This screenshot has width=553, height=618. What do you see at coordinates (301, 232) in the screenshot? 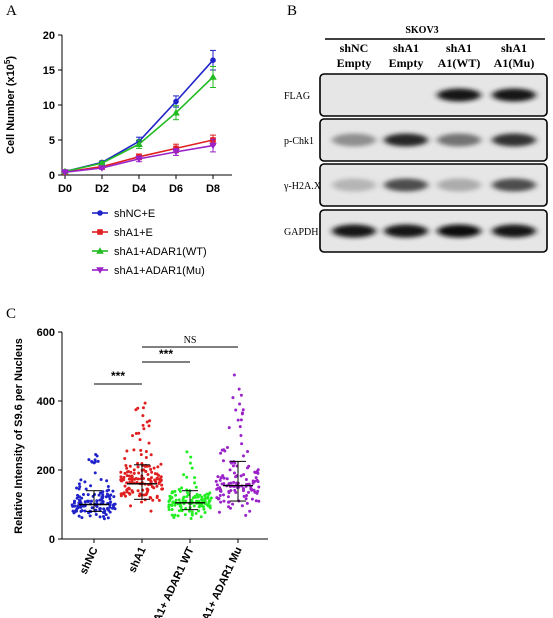
I see `blot-row-label: GAPDH` at bounding box center [301, 232].